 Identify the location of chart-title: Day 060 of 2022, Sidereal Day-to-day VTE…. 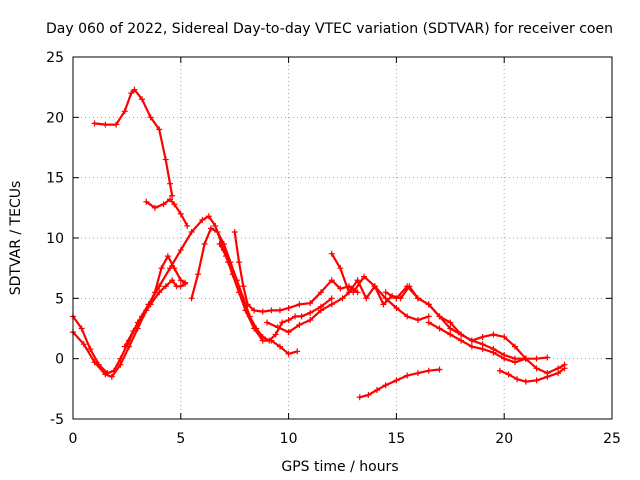
(329, 29).